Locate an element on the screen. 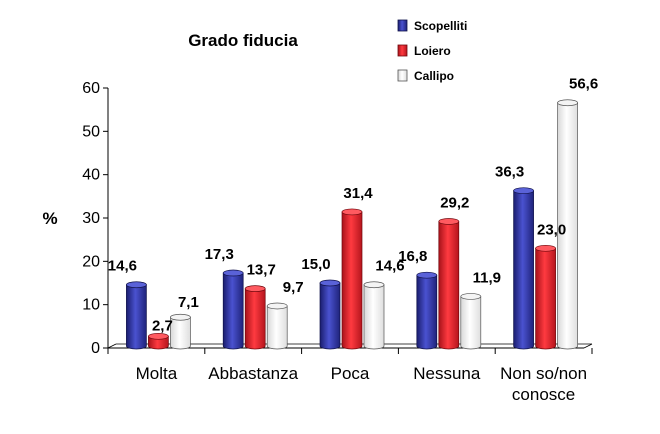 The image size is (660, 434). data-label: 17,3 is located at coordinates (219, 254).